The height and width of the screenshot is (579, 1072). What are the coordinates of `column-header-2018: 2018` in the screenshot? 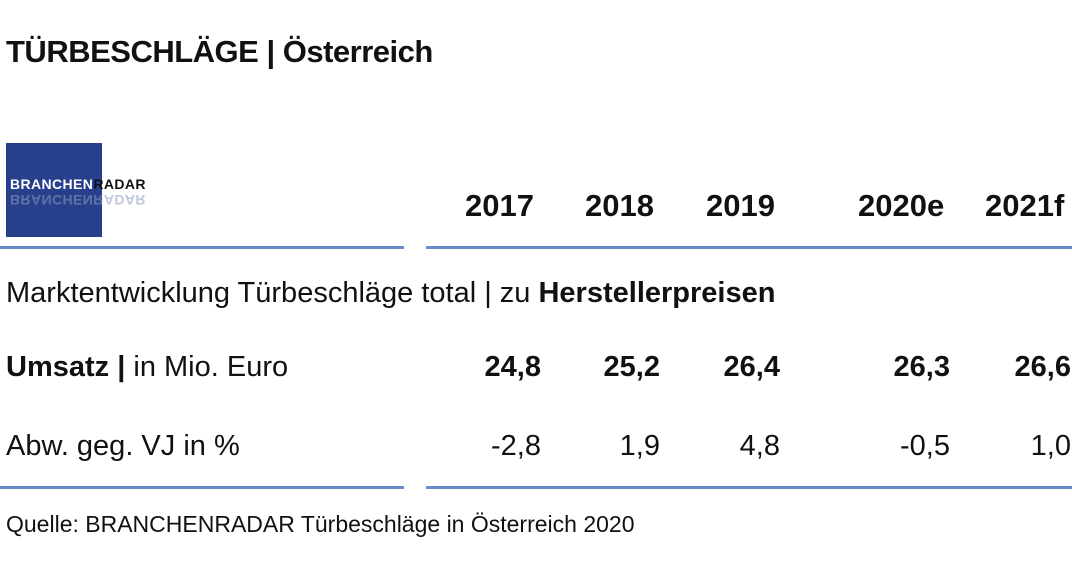 It's located at (619, 205).